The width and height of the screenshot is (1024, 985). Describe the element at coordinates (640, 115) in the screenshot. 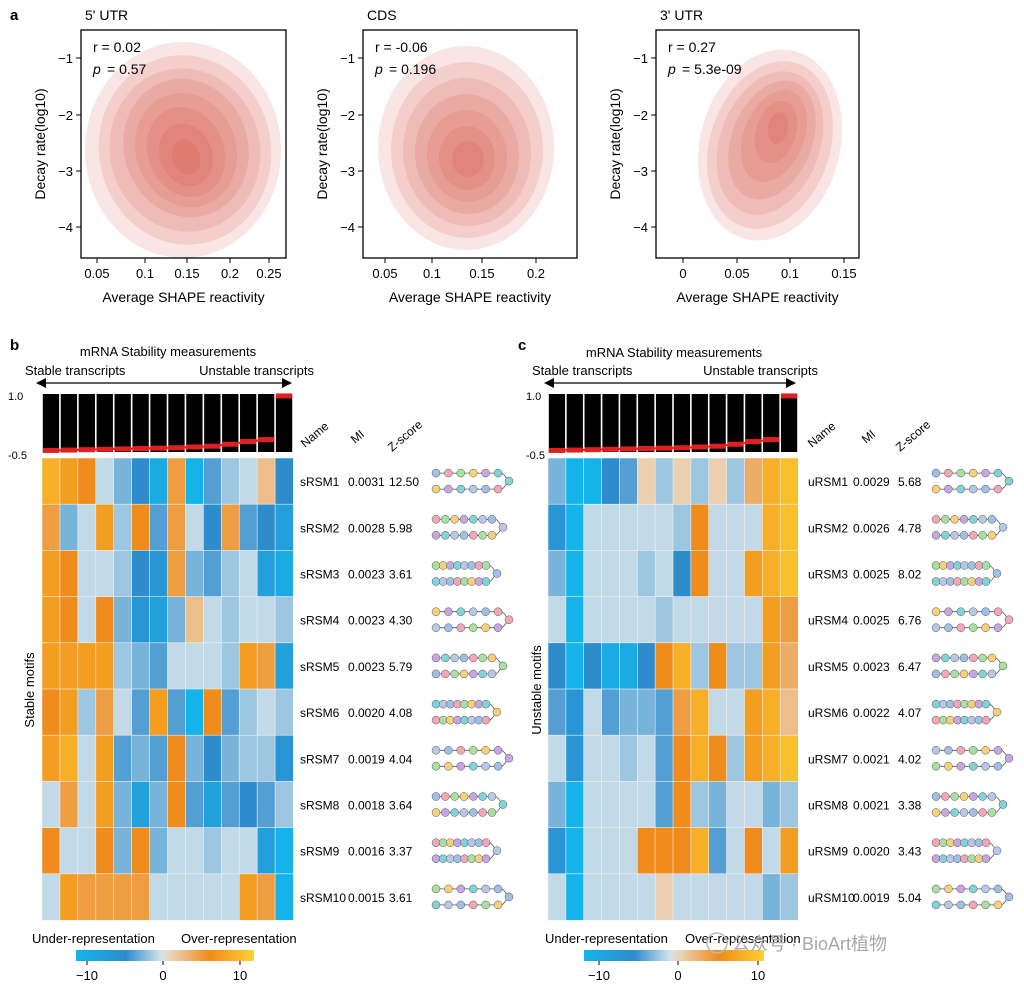

I see `y-tick-label: −2` at that location.